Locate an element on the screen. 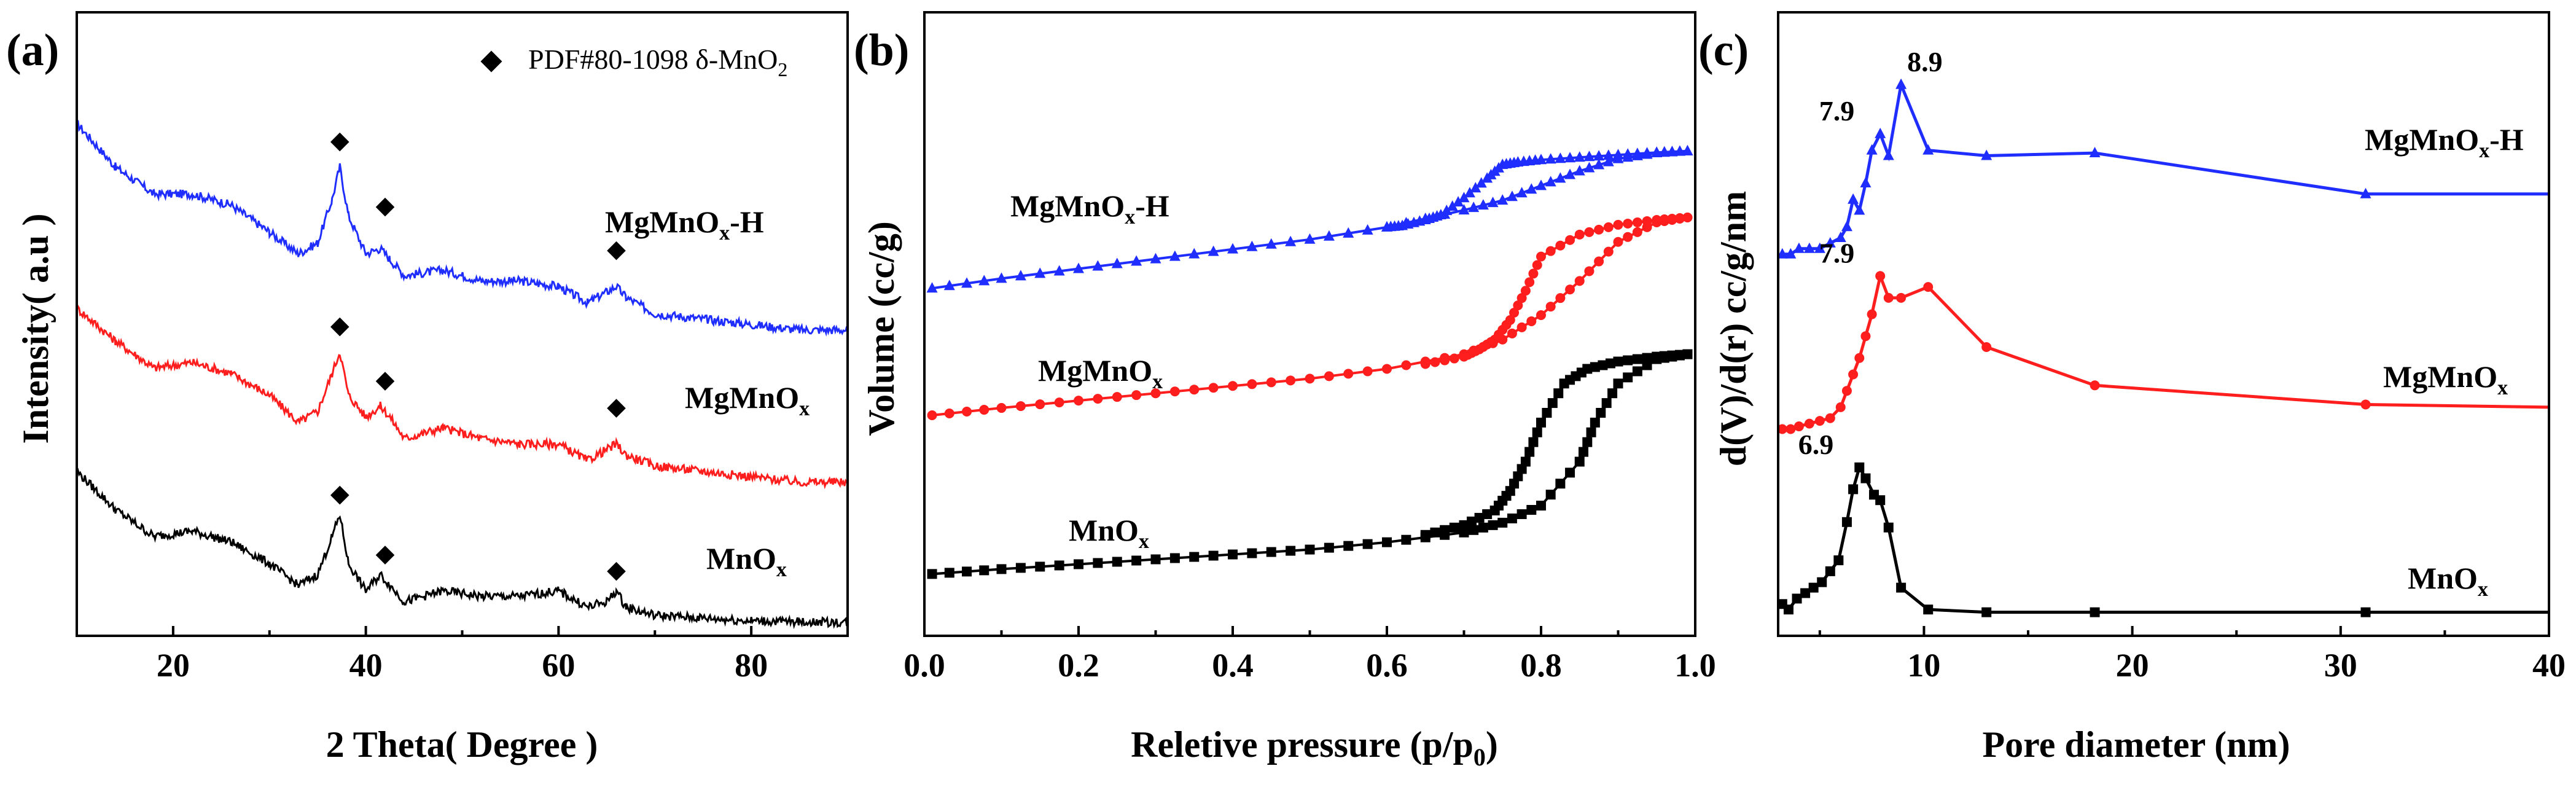 The width and height of the screenshot is (2576, 790). peak-label: 8.9 is located at coordinates (1925, 61).